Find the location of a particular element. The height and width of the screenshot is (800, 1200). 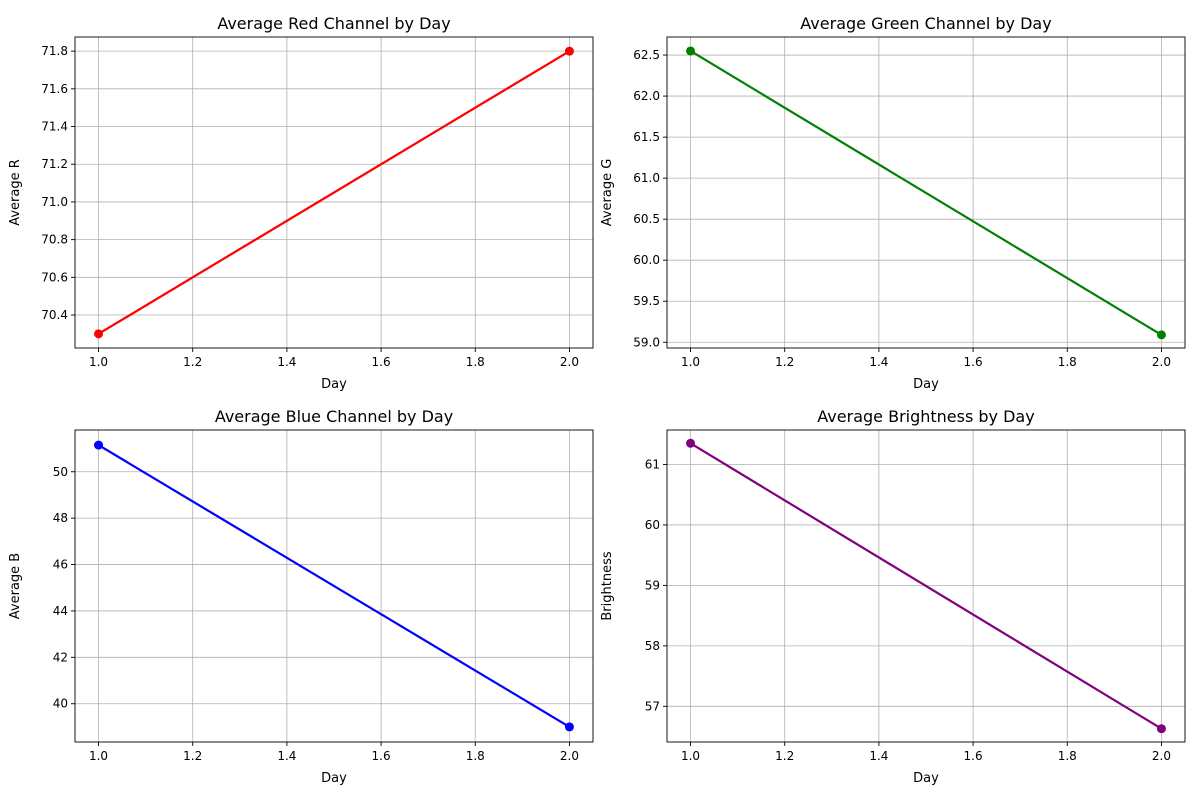

y-tick-label: 59.0 is located at coordinates (646, 342).